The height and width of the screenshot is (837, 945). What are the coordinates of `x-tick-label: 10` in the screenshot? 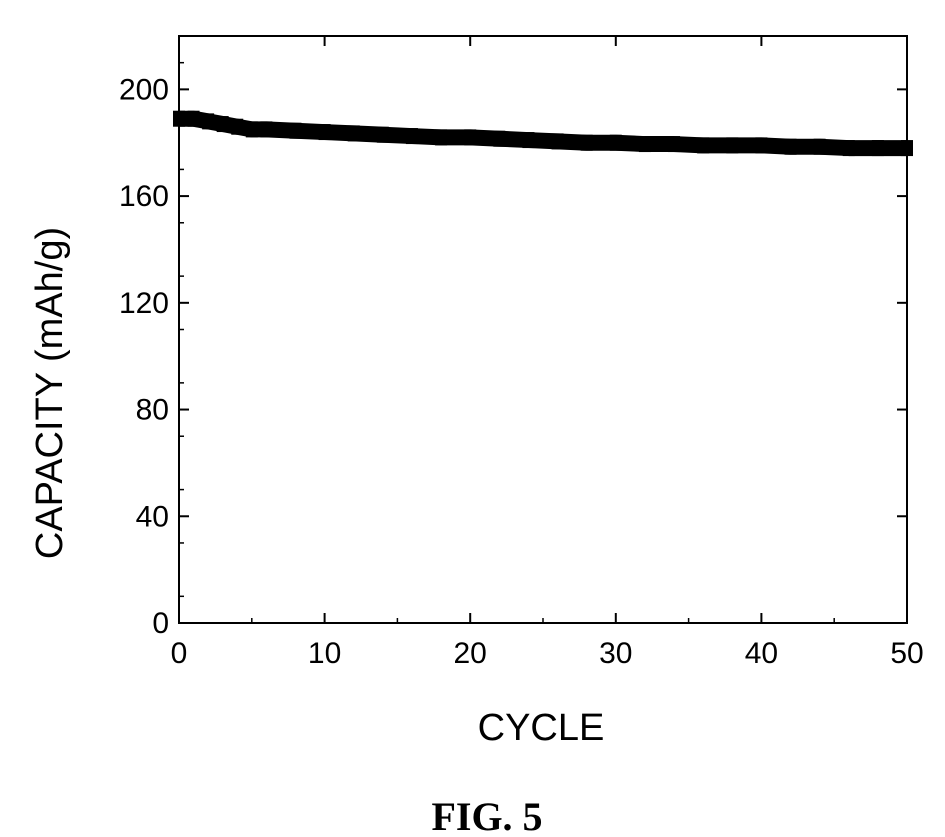 It's located at (324, 653).